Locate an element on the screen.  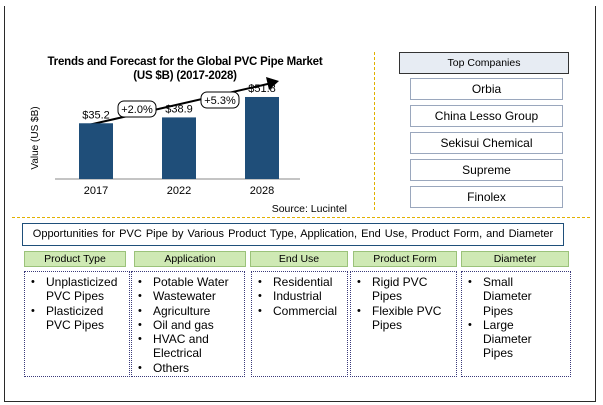
growth-annotation-label: +5.3% is located at coordinates (220, 101).